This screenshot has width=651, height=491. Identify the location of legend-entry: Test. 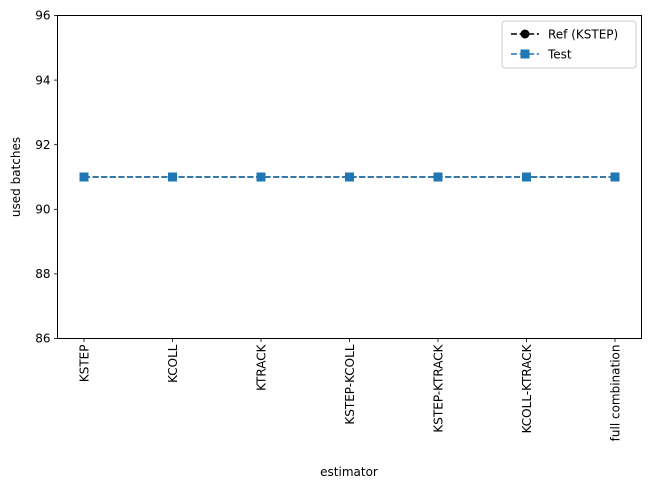
(541, 54).